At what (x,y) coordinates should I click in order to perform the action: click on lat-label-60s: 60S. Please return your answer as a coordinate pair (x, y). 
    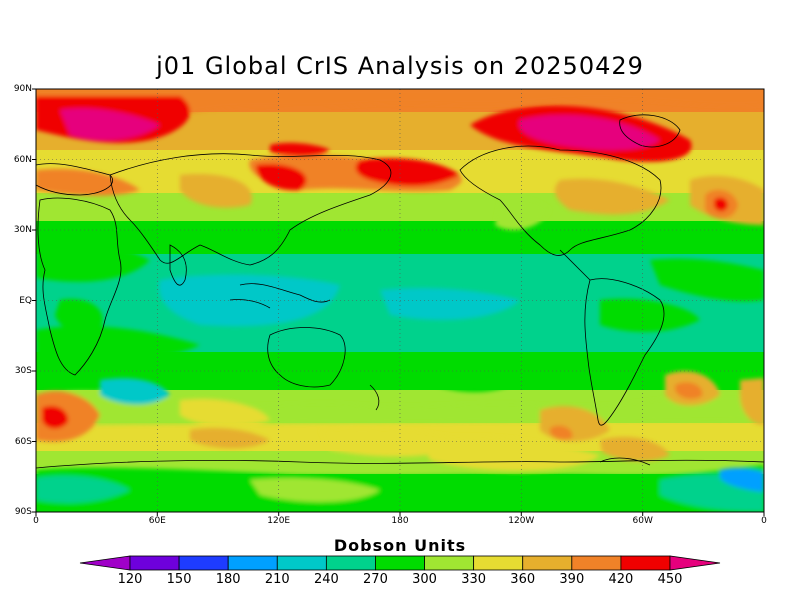
    Looking at the image, I should click on (23, 441).